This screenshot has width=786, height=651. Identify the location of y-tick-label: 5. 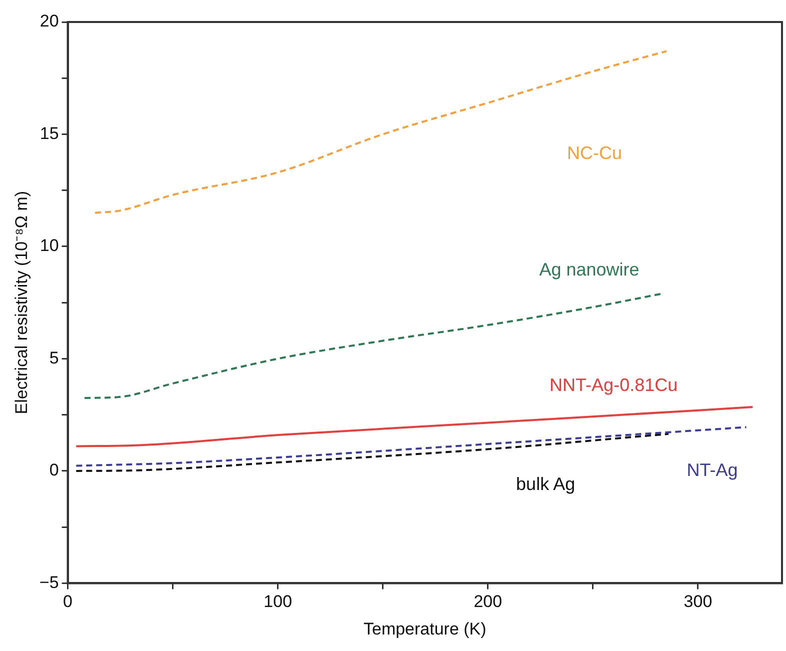
(54, 358).